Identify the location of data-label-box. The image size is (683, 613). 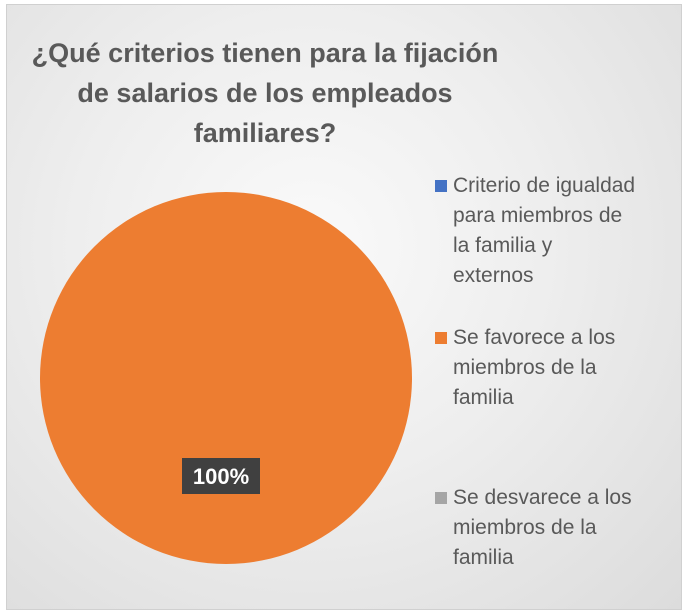
(221, 476).